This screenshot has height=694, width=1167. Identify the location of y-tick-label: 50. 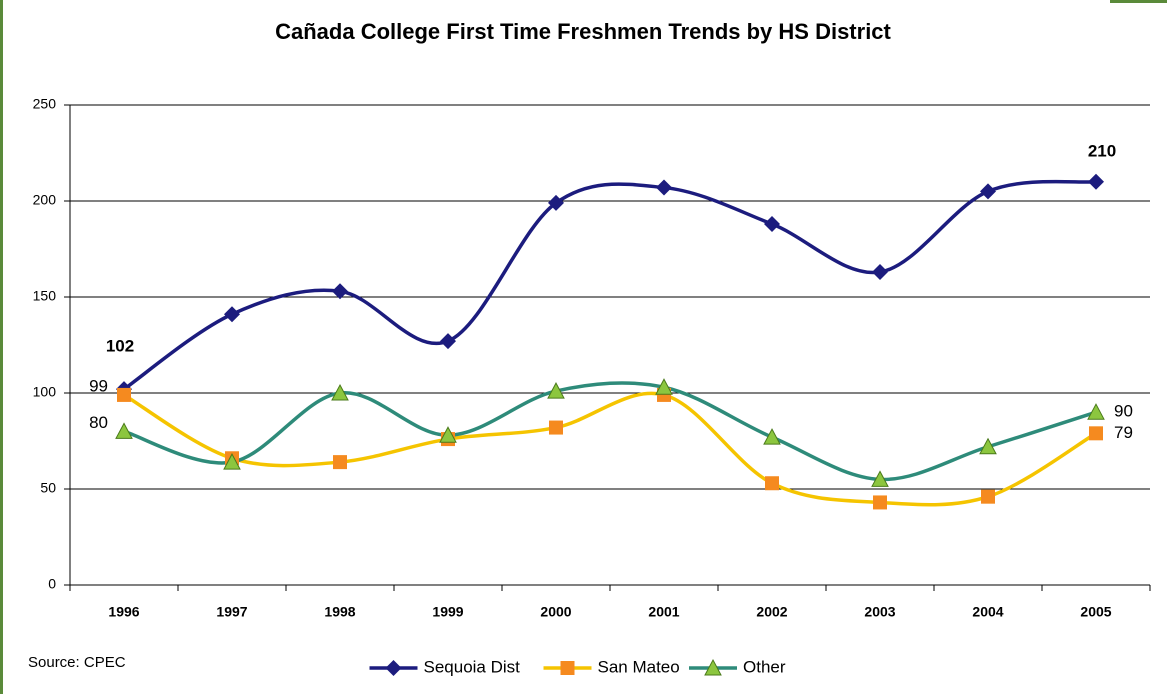
(48, 488).